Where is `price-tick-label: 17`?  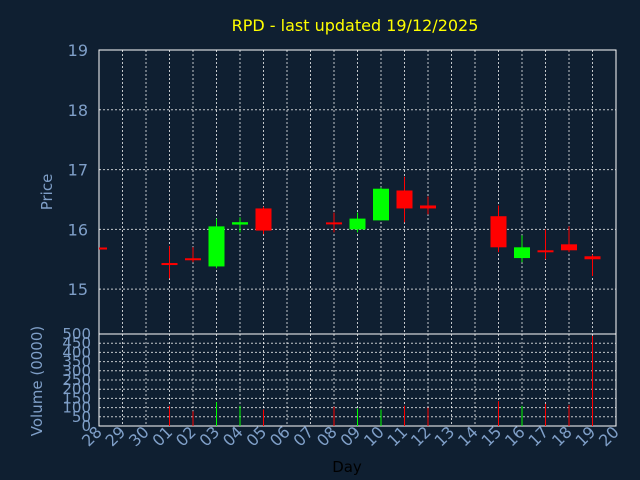 price-tick-label: 17 is located at coordinates (78, 170).